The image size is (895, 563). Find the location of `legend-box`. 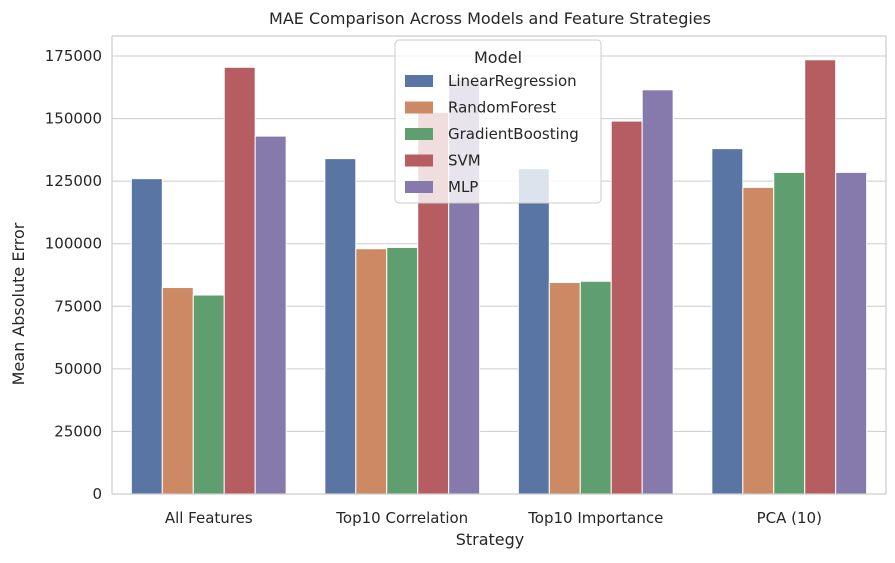

legend-box is located at coordinates (498, 121).